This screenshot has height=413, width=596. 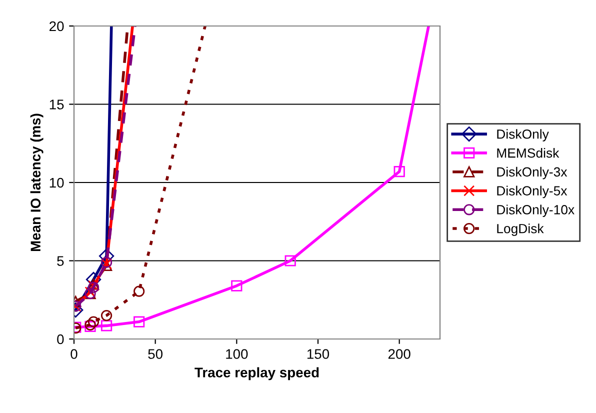 What do you see at coordinates (318, 354) in the screenshot?
I see `x-tick-label: 150` at bounding box center [318, 354].